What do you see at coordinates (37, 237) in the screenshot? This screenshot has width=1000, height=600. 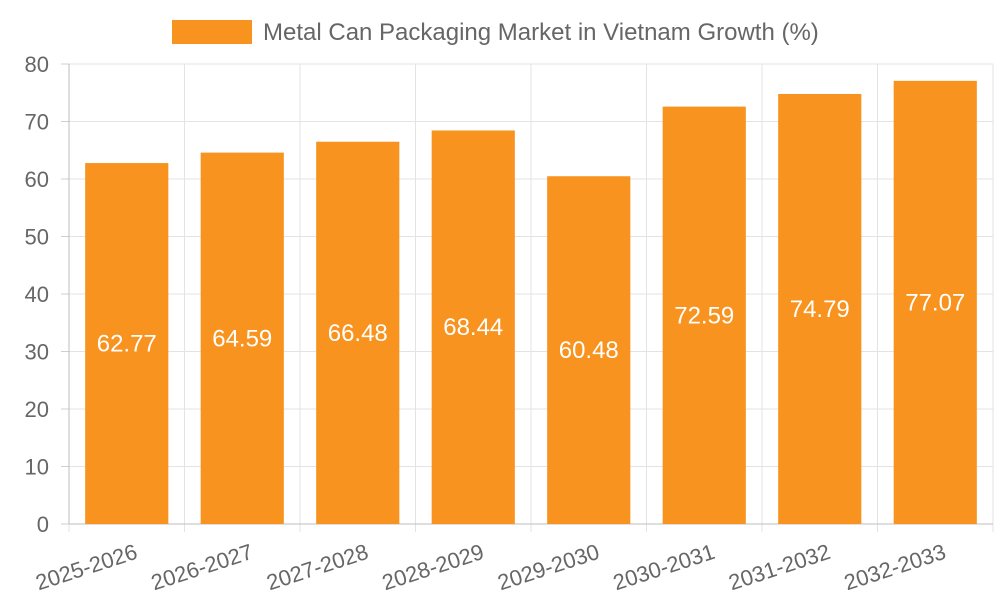 I see `y-tick-label: 50` at bounding box center [37, 237].